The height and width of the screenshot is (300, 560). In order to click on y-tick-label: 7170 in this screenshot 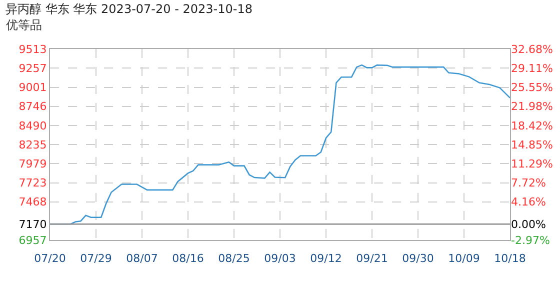, I will do `click(32, 224)`.